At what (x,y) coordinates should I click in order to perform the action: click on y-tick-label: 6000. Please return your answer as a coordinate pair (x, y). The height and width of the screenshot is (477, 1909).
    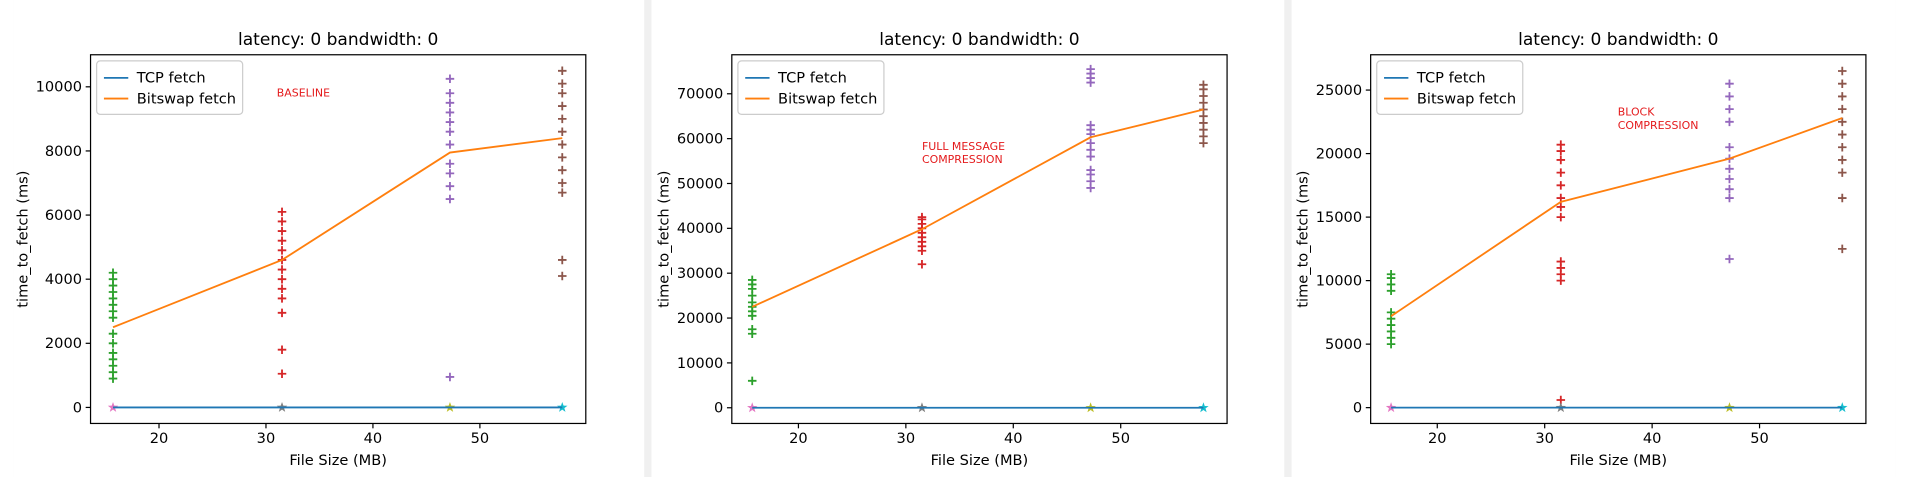
    Looking at the image, I should click on (63, 215).